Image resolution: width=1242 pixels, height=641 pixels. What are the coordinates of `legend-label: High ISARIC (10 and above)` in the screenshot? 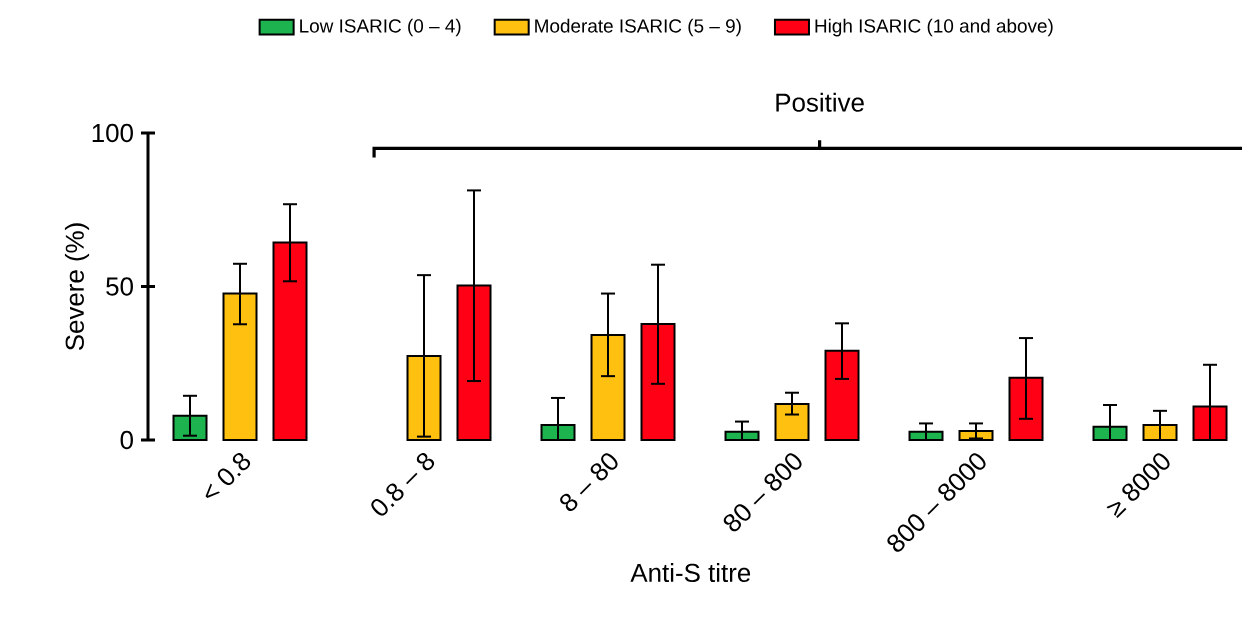 It's located at (934, 27).